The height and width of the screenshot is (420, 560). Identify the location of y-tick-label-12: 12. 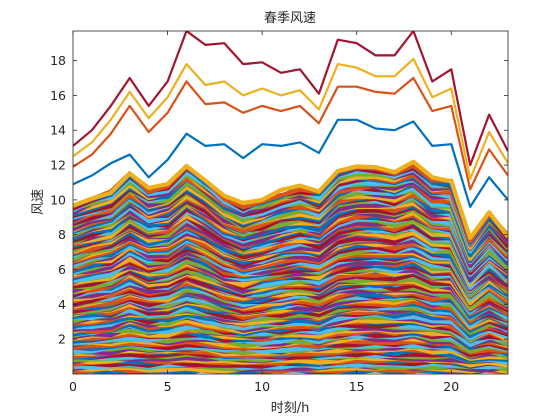
(58, 165).